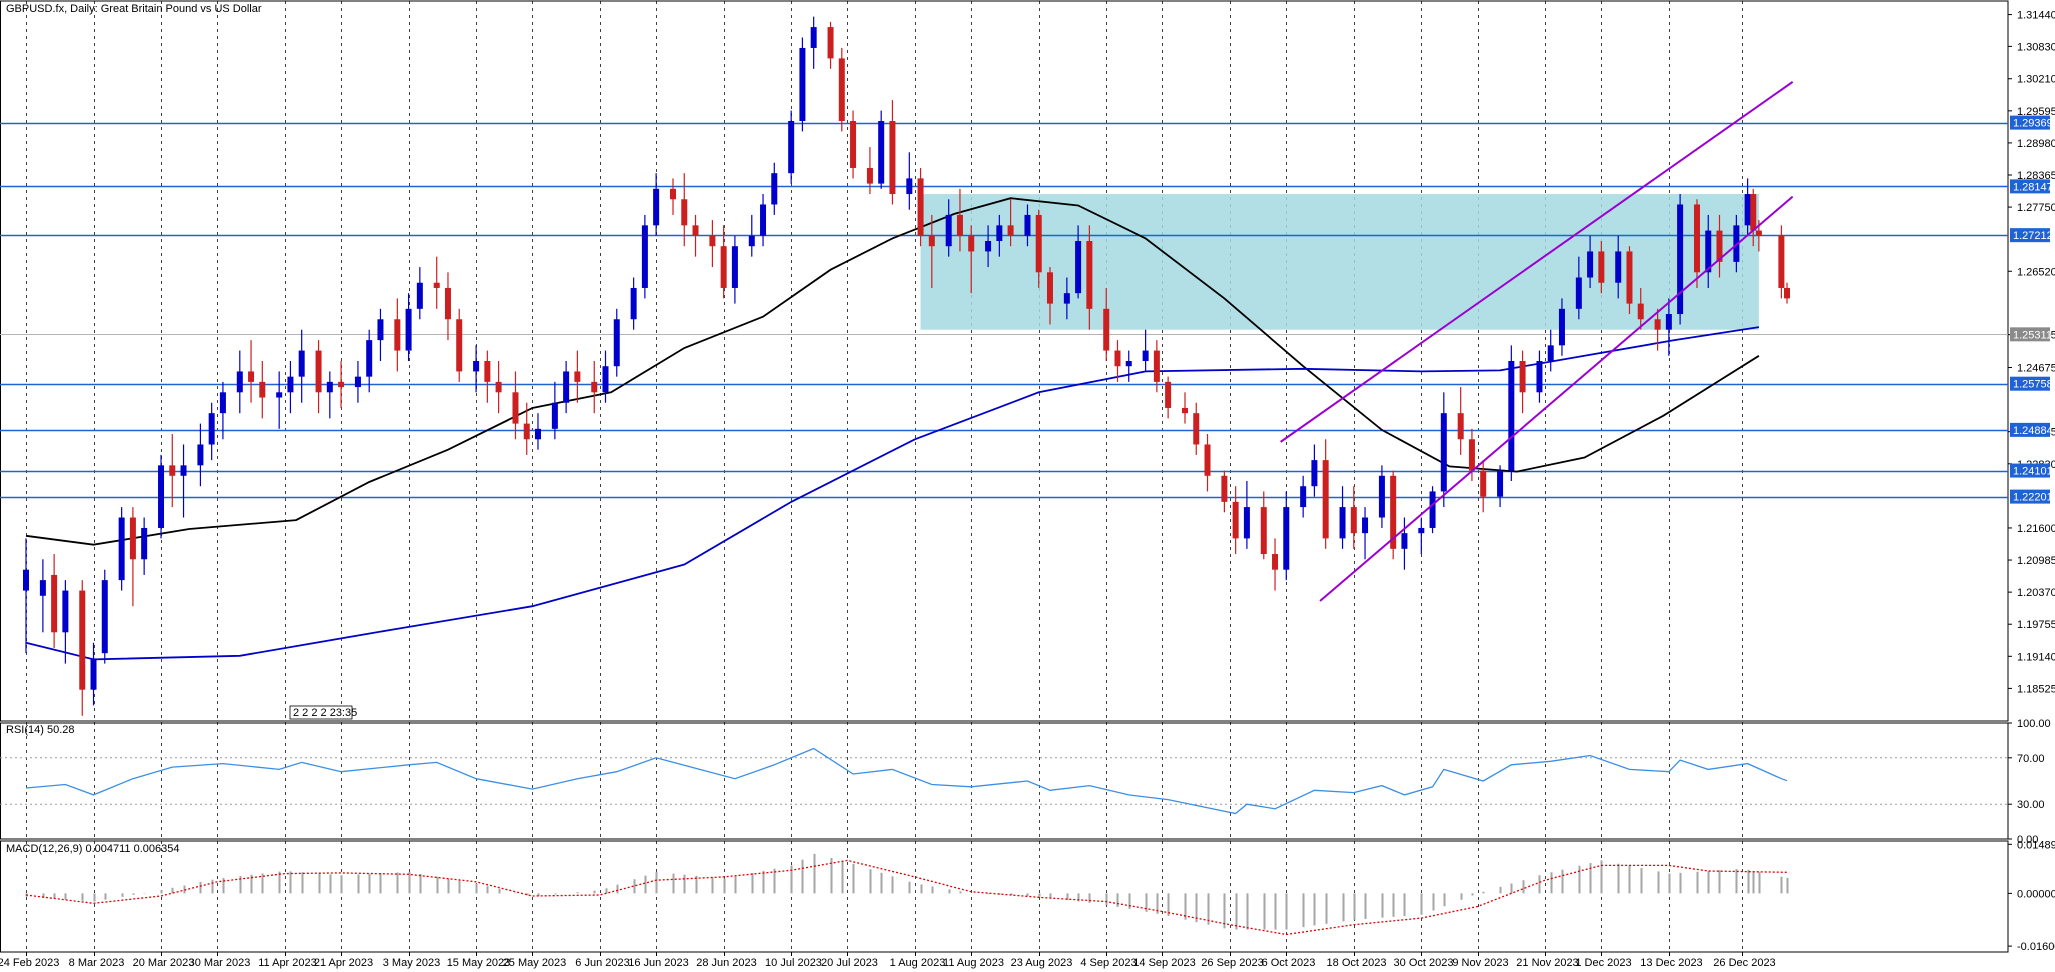 Image resolution: width=2055 pixels, height=972 pixels. I want to click on level-price-label: 1.28147, so click(2031, 186).